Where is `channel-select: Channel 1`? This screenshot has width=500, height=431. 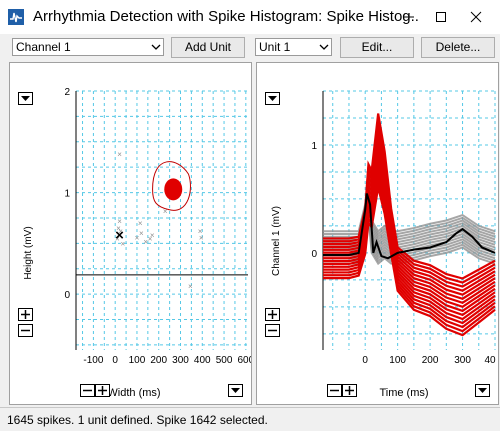 channel-select: Channel 1 is located at coordinates (88, 47).